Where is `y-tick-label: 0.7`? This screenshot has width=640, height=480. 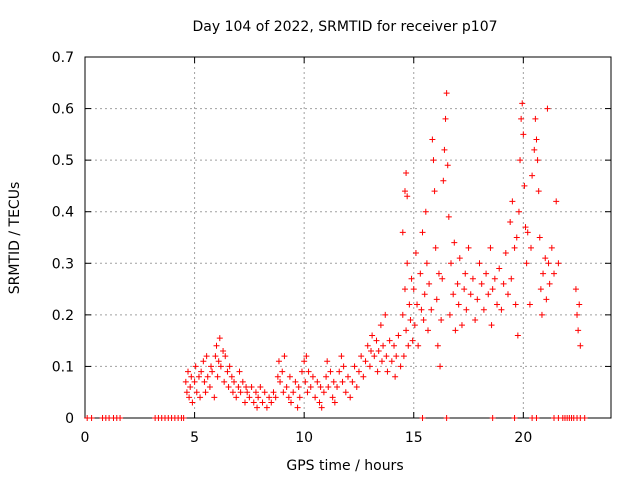 y-tick-label: 0.7 is located at coordinates (63, 58).